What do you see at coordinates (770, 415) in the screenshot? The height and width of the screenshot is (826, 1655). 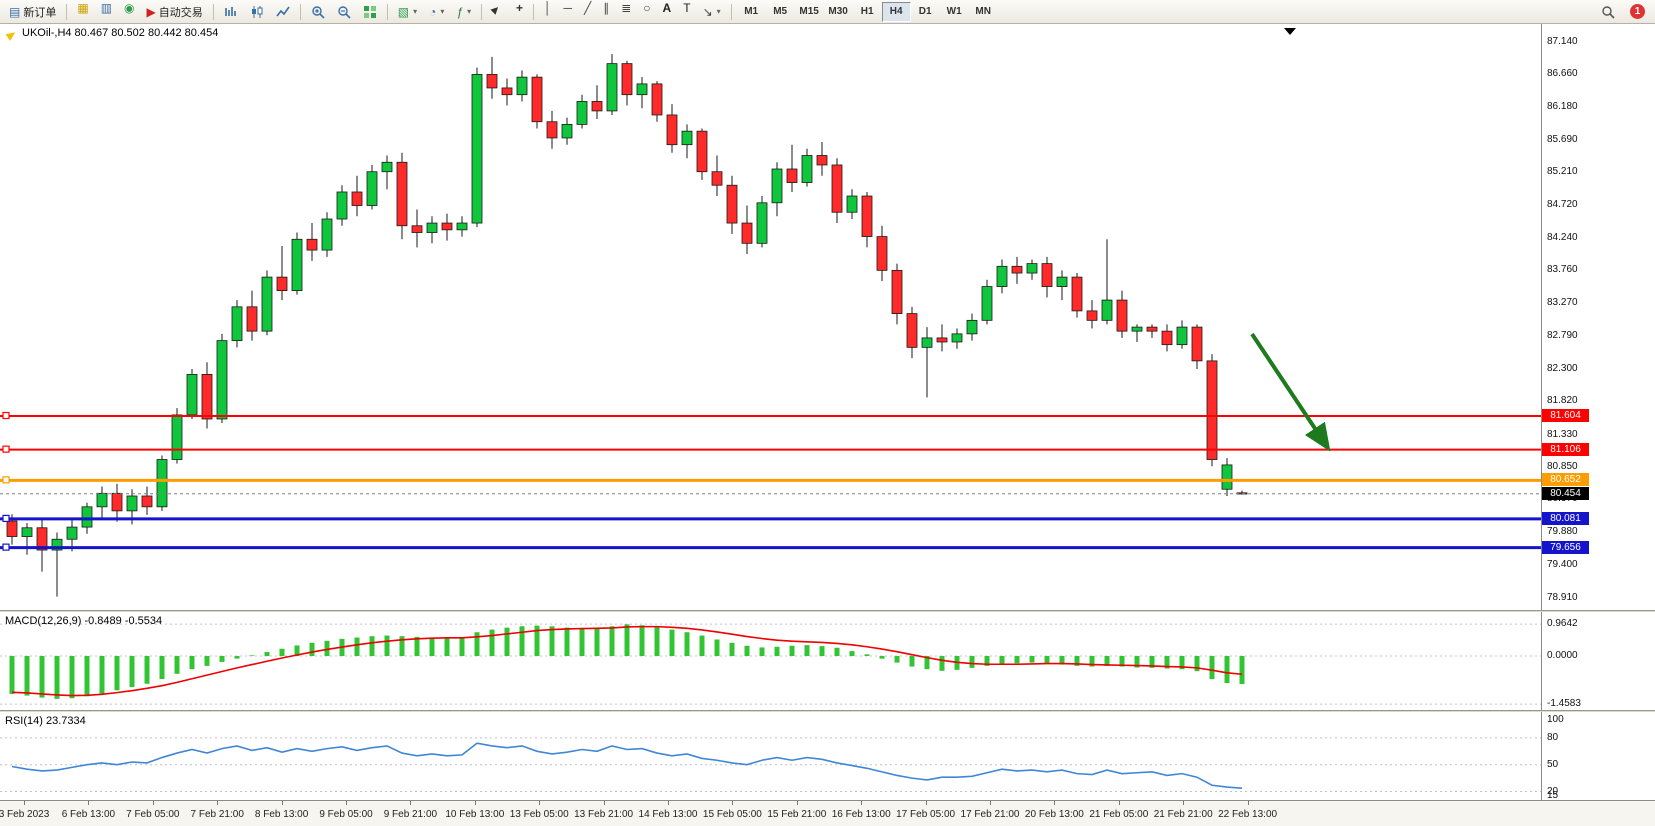 I see `hline-81.604` at bounding box center [770, 415].